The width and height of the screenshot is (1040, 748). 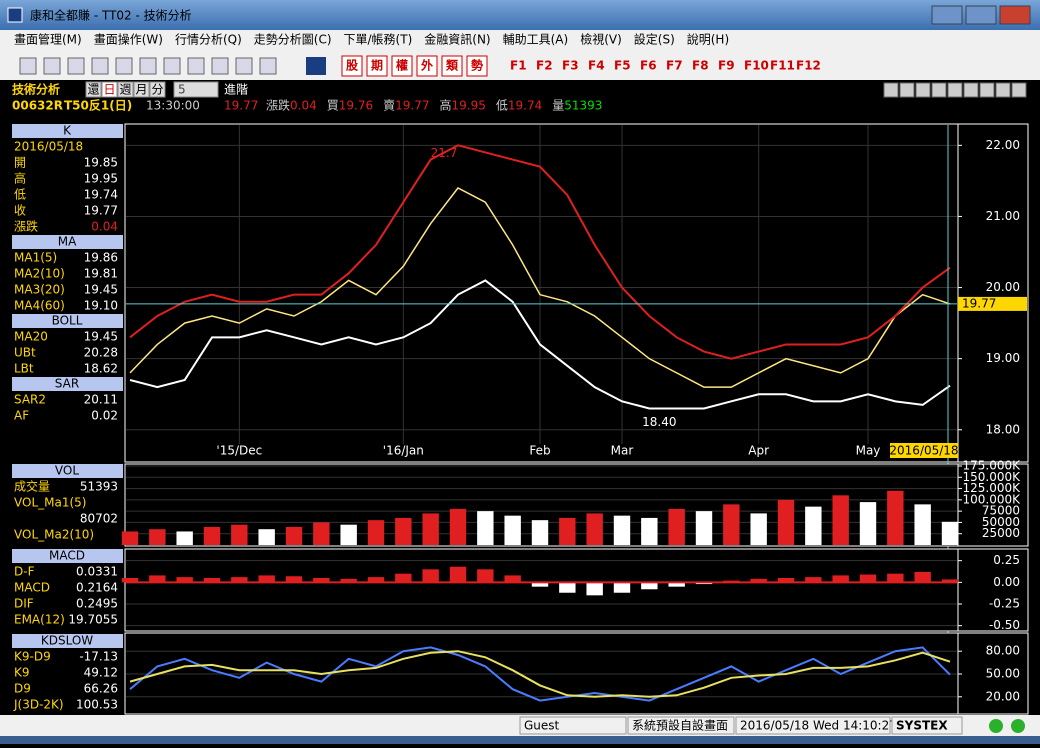 What do you see at coordinates (101, 179) in the screenshot?
I see `row-value: 19.95` at bounding box center [101, 179].